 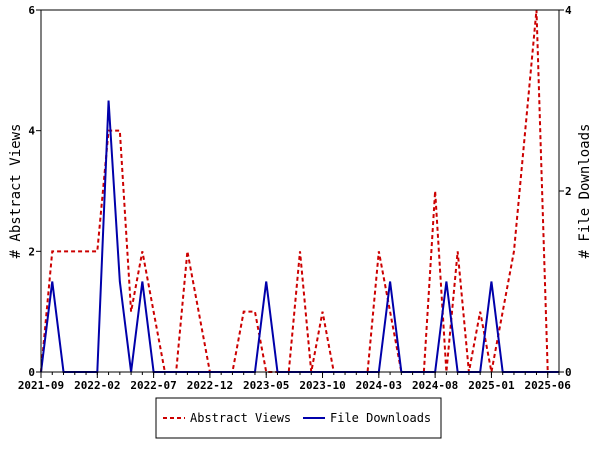 What do you see at coordinates (210, 385) in the screenshot?
I see `x-tick-label: 2022-12` at bounding box center [210, 385].